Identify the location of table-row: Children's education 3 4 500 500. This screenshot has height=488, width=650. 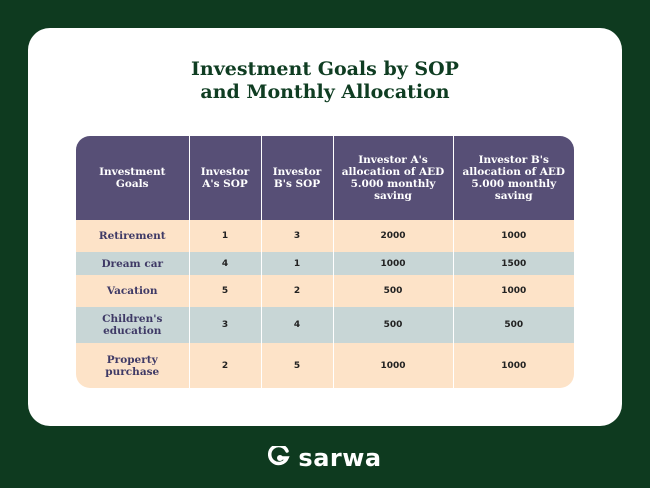
(325, 325).